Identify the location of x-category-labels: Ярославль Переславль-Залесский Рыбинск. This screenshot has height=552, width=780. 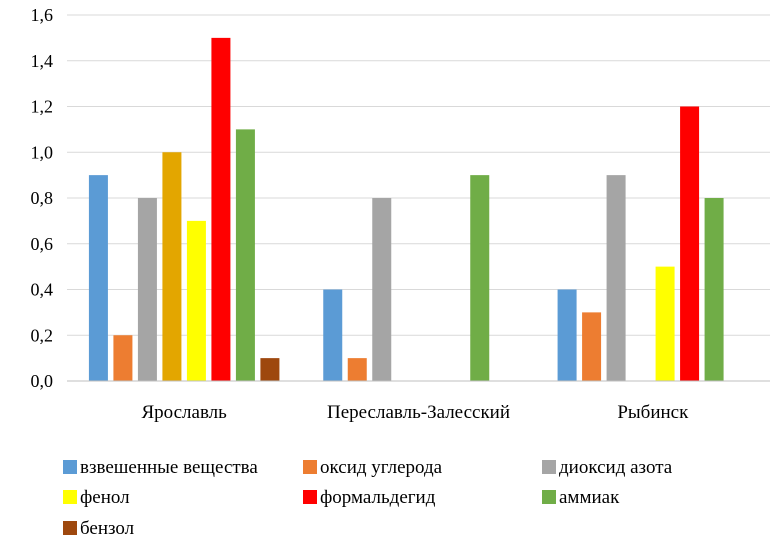
(415, 412).